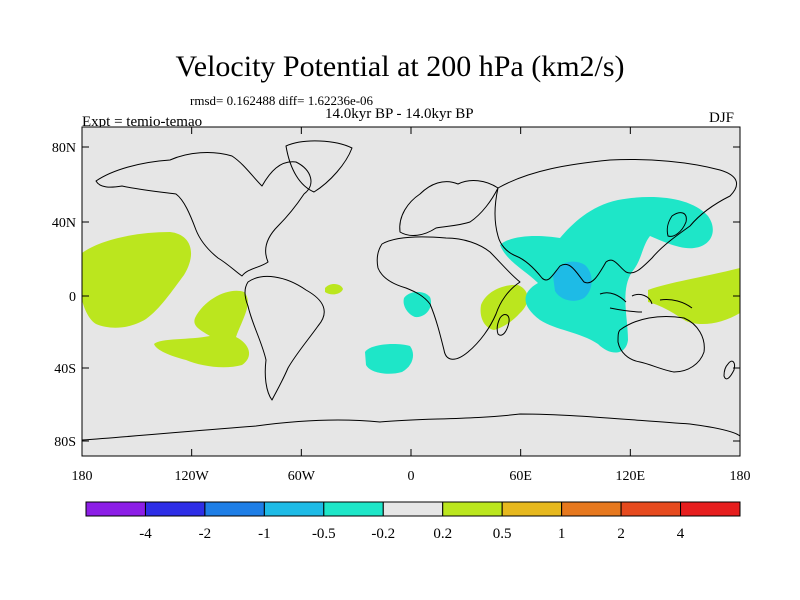  Describe the element at coordinates (389, 359) in the screenshot. I see `anomaly-south-atlantic` at that location.